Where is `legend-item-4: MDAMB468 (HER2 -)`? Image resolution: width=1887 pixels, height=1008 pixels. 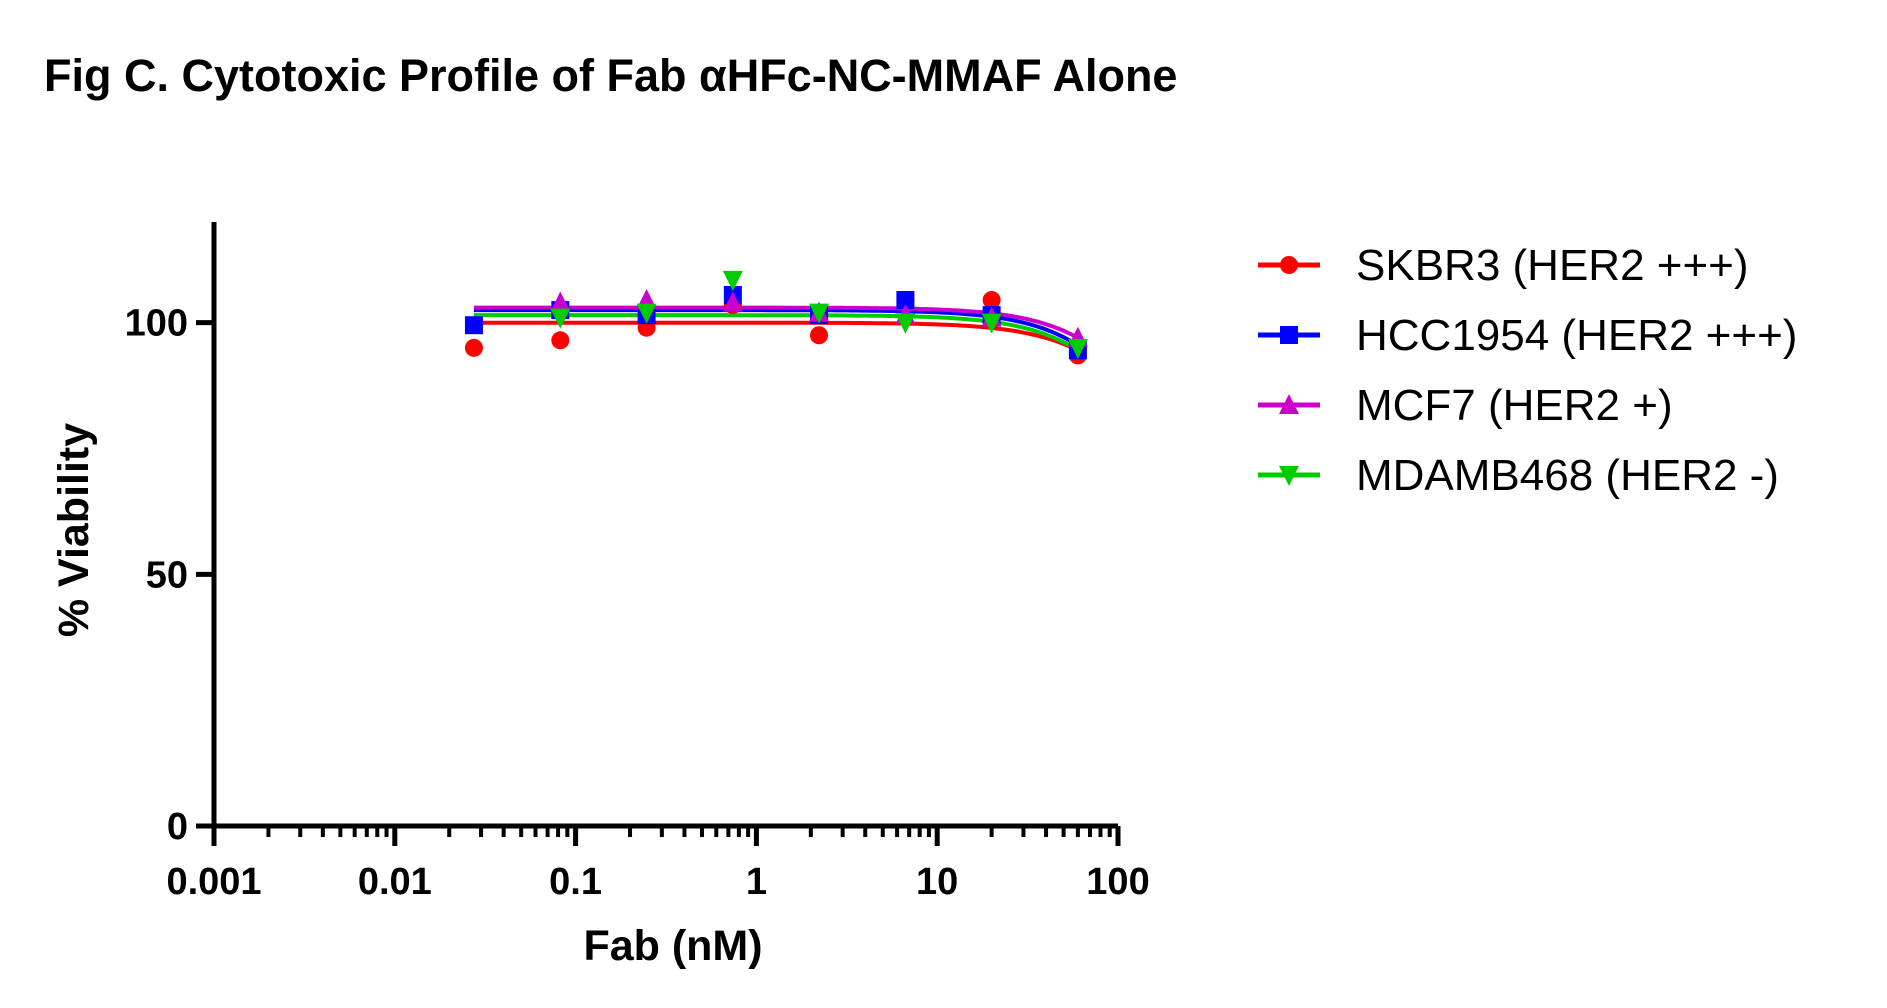
legend-item-4: MDAMB468 (HER2 -) is located at coordinates (1518, 475).